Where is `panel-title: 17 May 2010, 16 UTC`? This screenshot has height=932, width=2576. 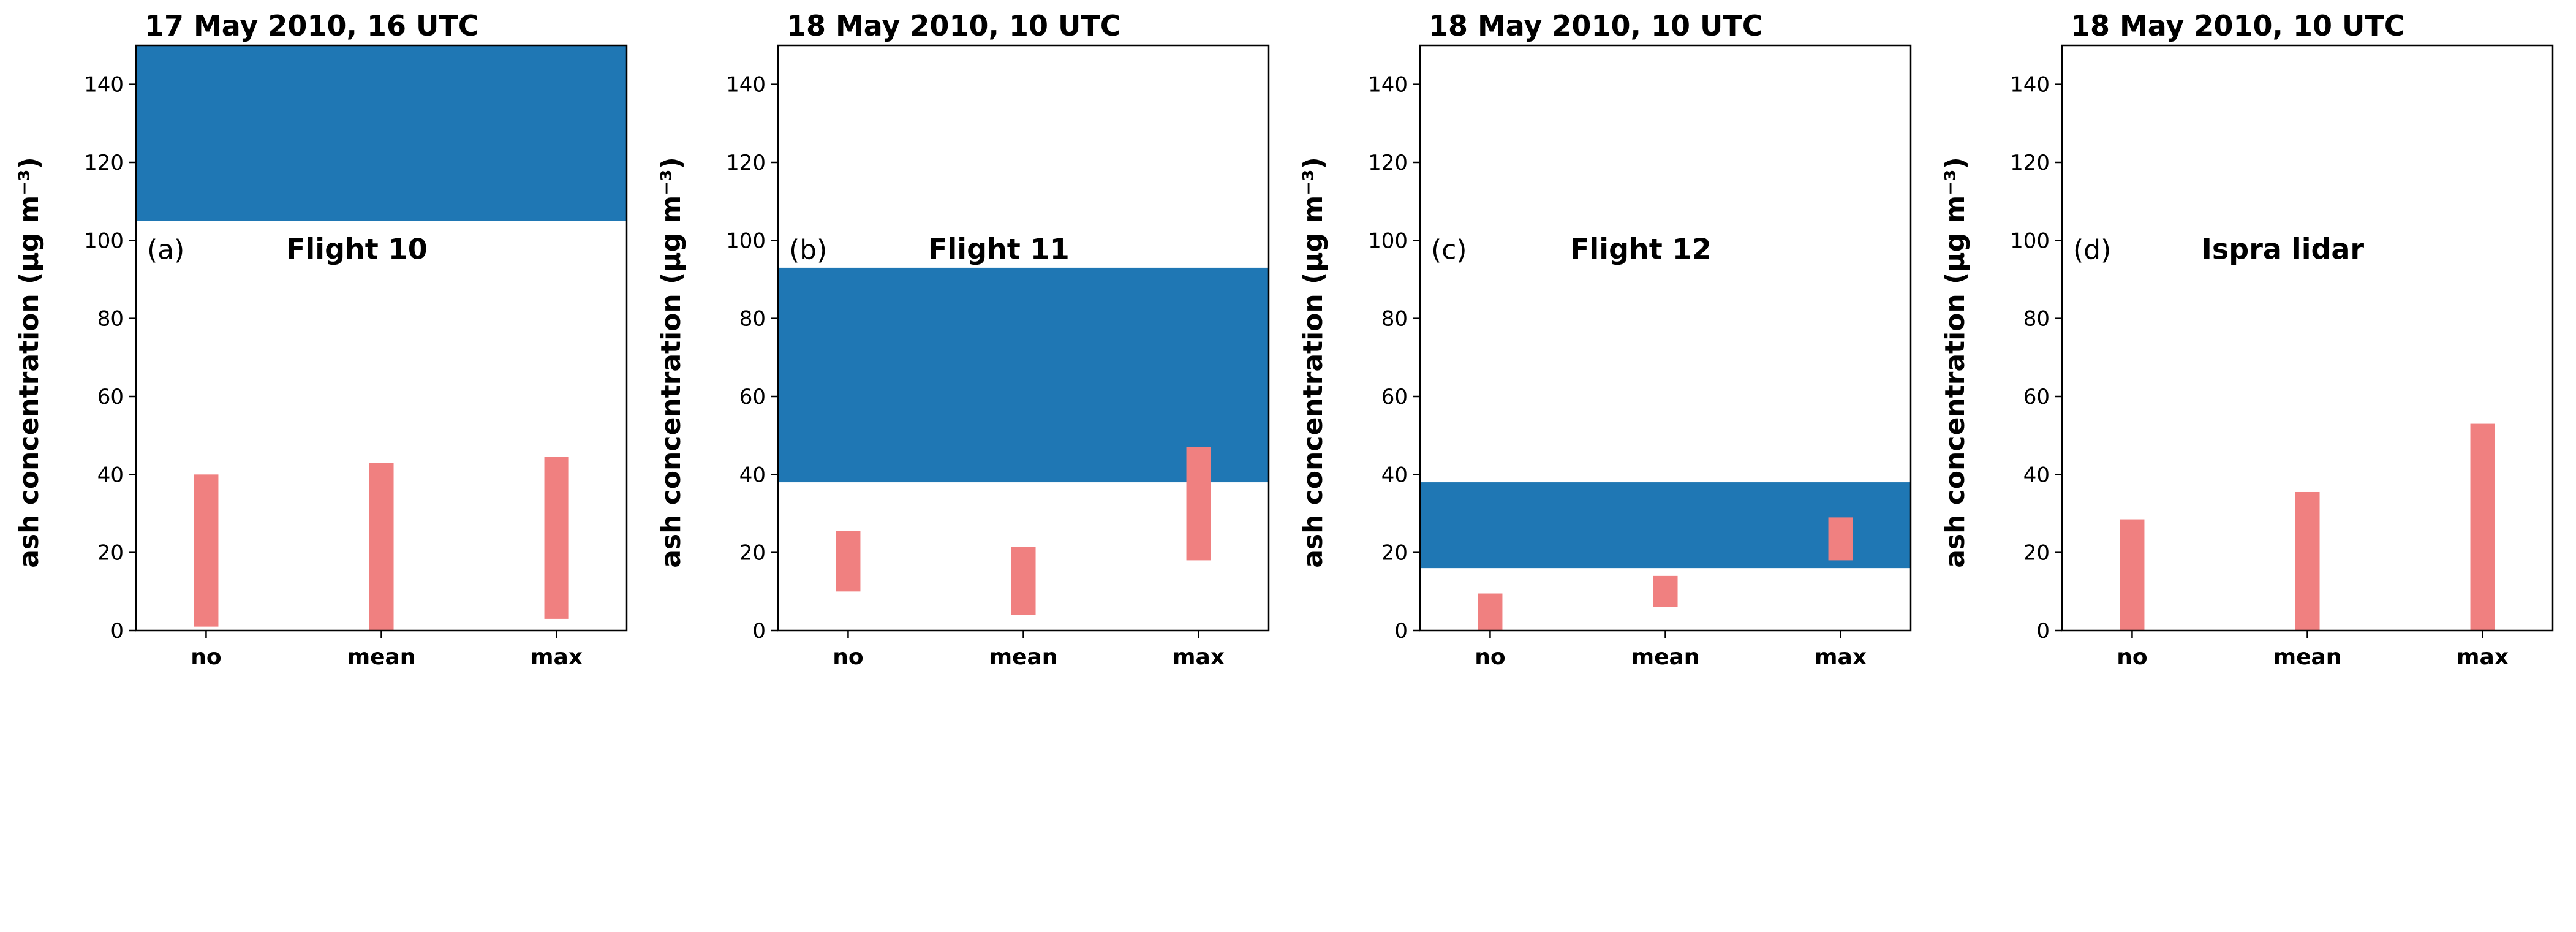 panel-title: 17 May 2010, 16 UTC is located at coordinates (311, 25).